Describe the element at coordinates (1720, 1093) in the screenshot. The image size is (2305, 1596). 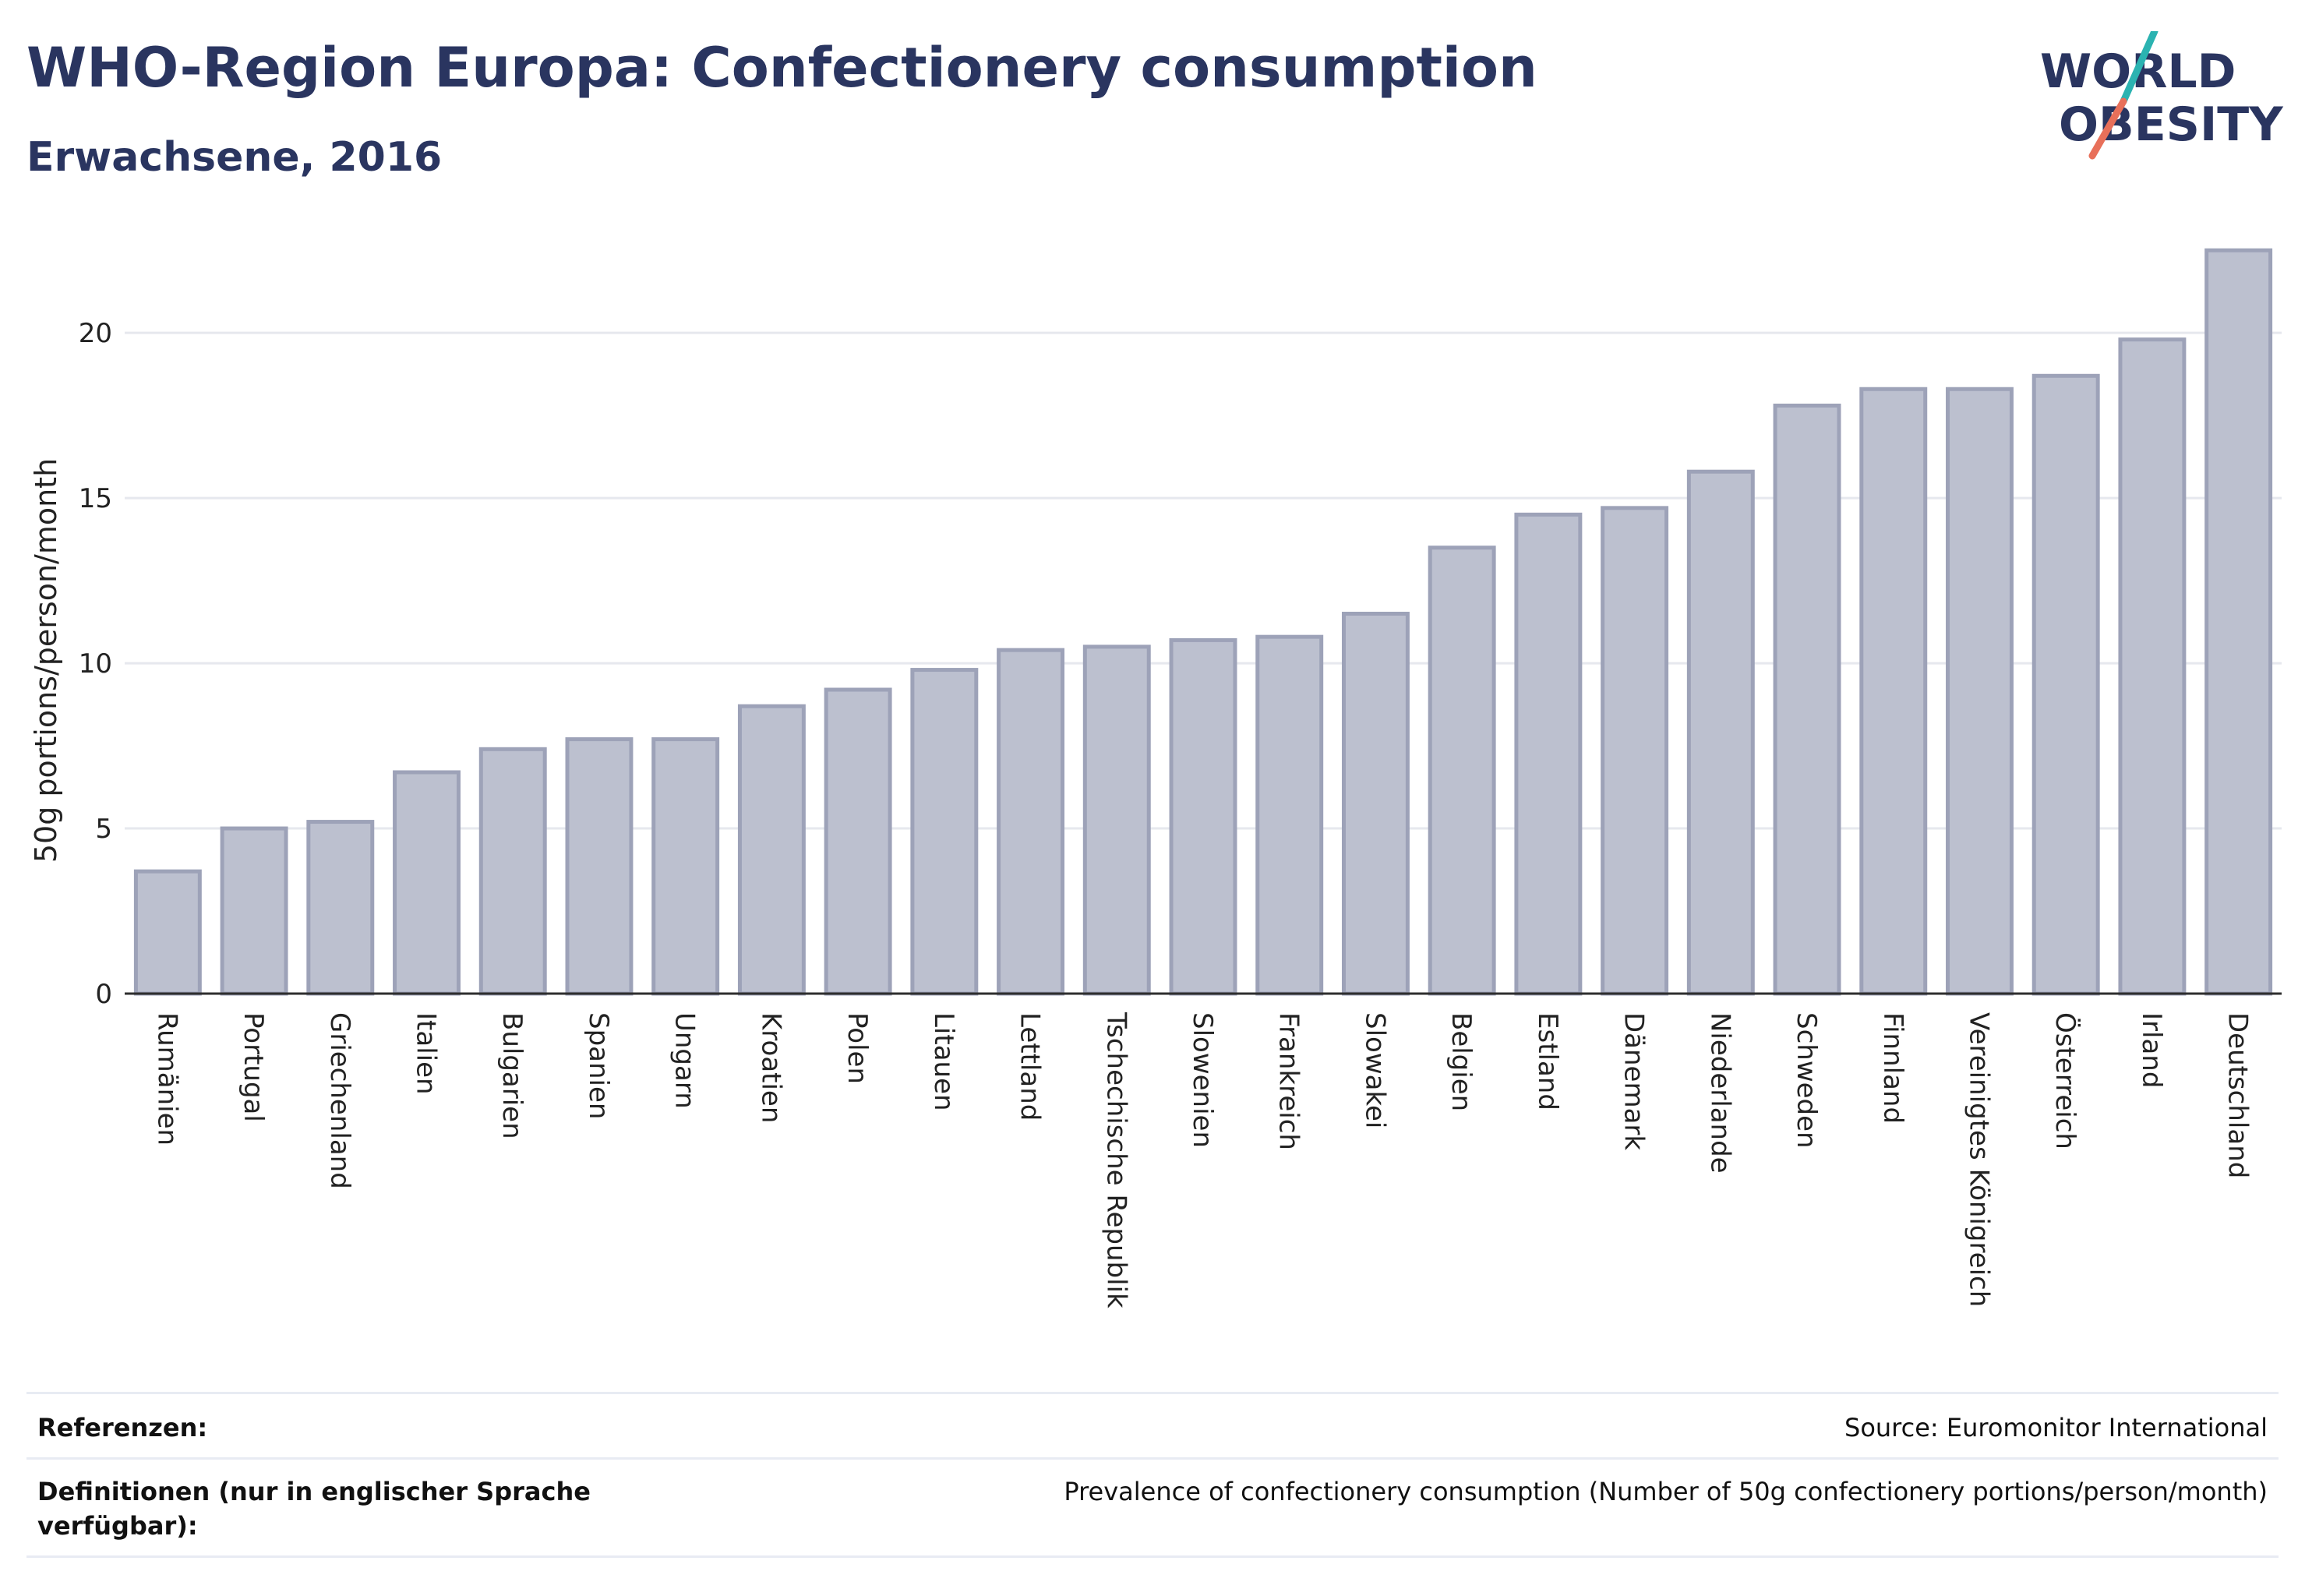
I see `x-category-label: Niederlande` at that location.